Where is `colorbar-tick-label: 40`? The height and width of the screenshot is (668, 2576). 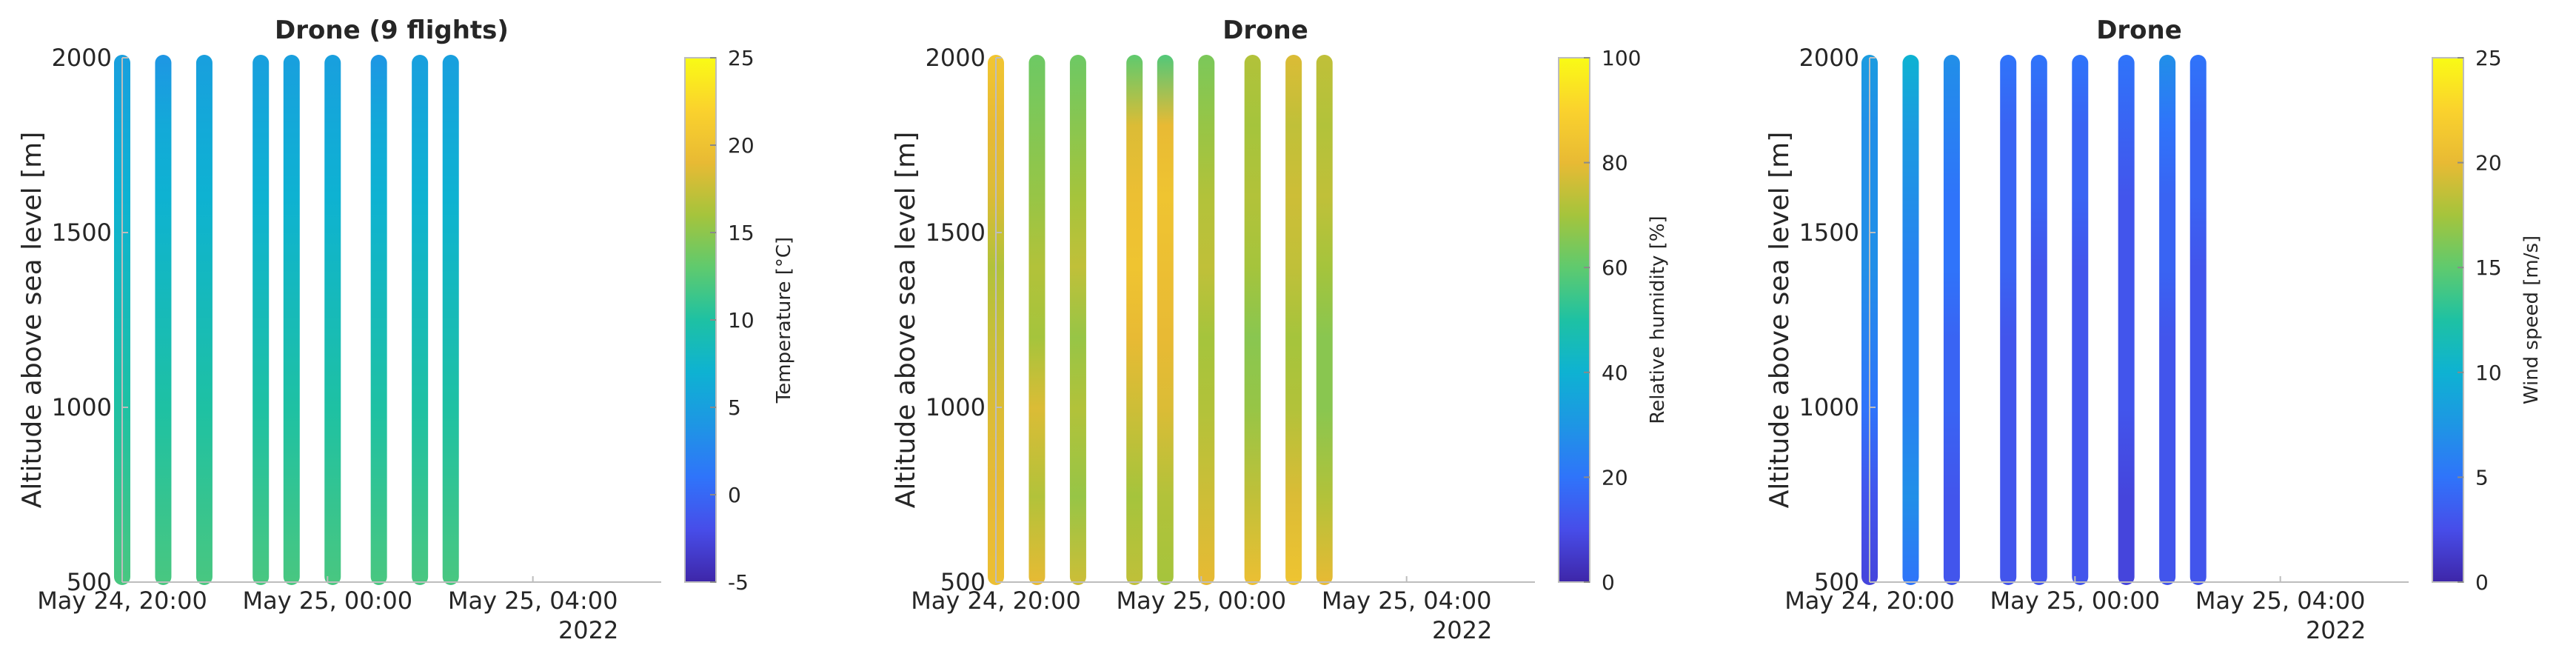
colorbar-tick-label: 40 is located at coordinates (1615, 373).